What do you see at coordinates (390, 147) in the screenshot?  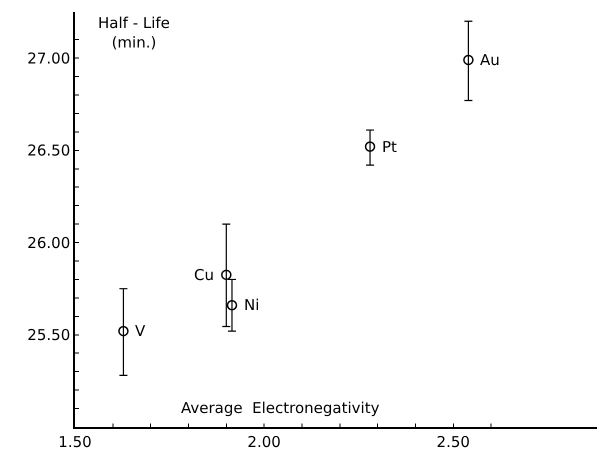 I see `annotation: Pt` at bounding box center [390, 147].